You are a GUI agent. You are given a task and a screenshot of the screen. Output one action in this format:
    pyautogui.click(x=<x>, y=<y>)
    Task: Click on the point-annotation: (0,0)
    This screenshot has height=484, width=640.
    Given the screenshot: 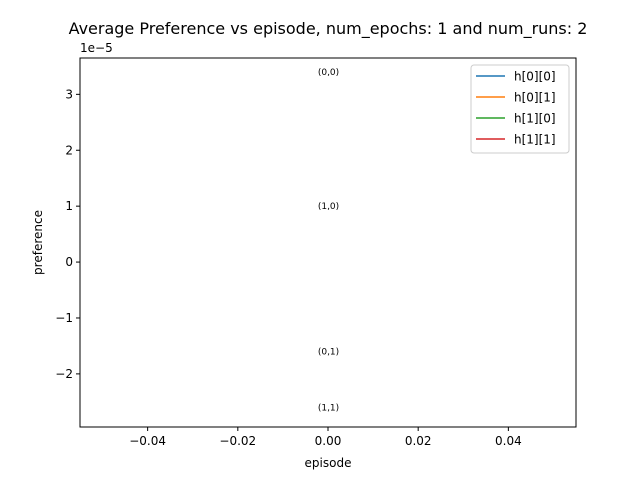 What is the action you would take?
    pyautogui.click(x=328, y=73)
    